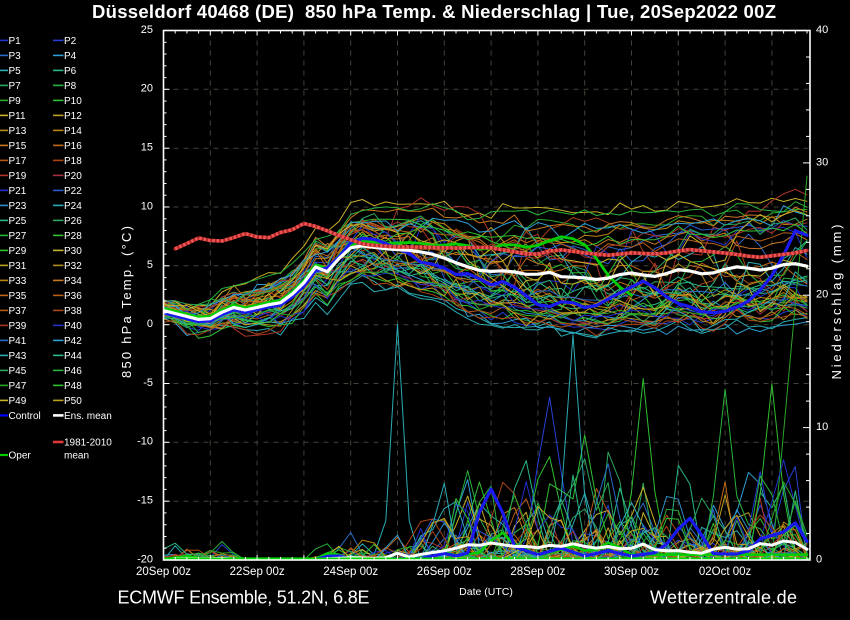 This screenshot has width=850, height=620. I want to click on svg-text: 15, so click(147, 148).